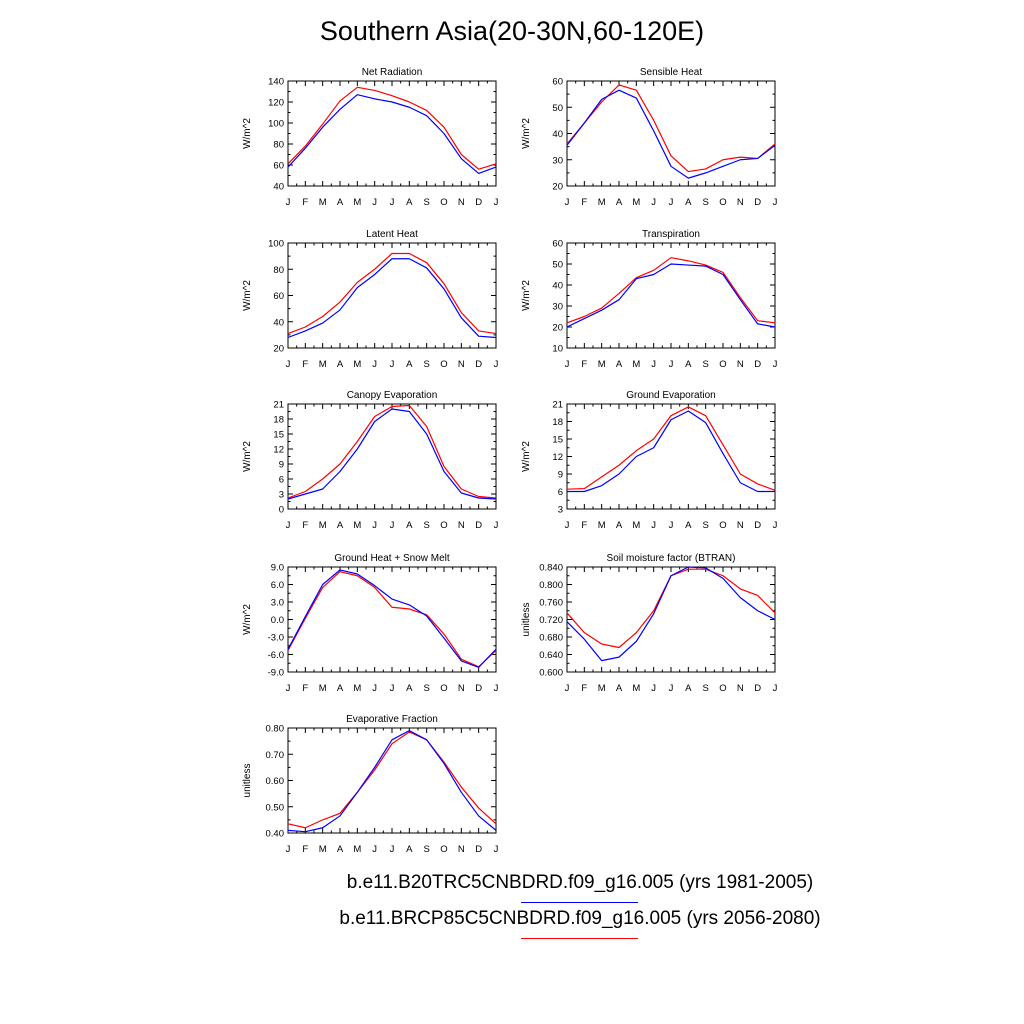  Describe the element at coordinates (277, 568) in the screenshot. I see `y-tick-label: 9.0` at that location.